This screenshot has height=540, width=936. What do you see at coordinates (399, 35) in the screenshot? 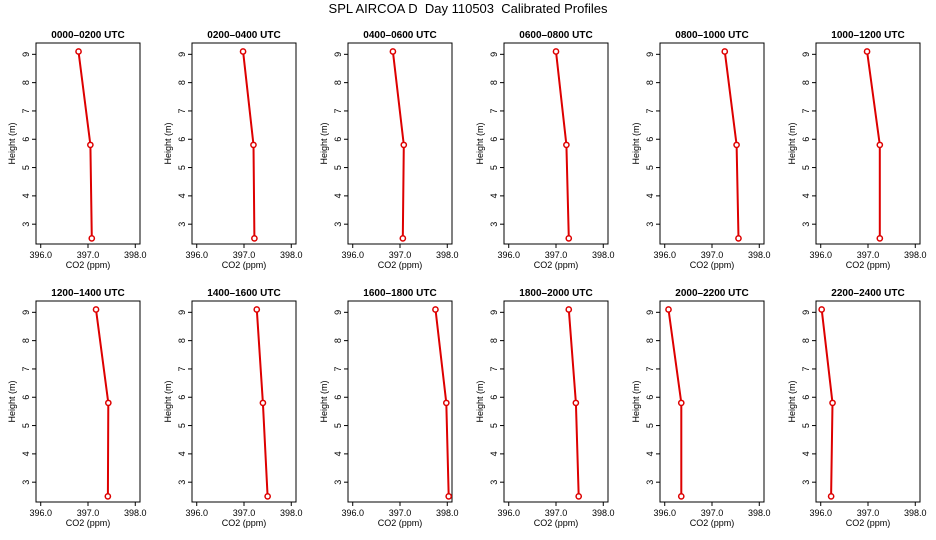
I see `panel-title: 0400–0600 UTC` at bounding box center [399, 35].